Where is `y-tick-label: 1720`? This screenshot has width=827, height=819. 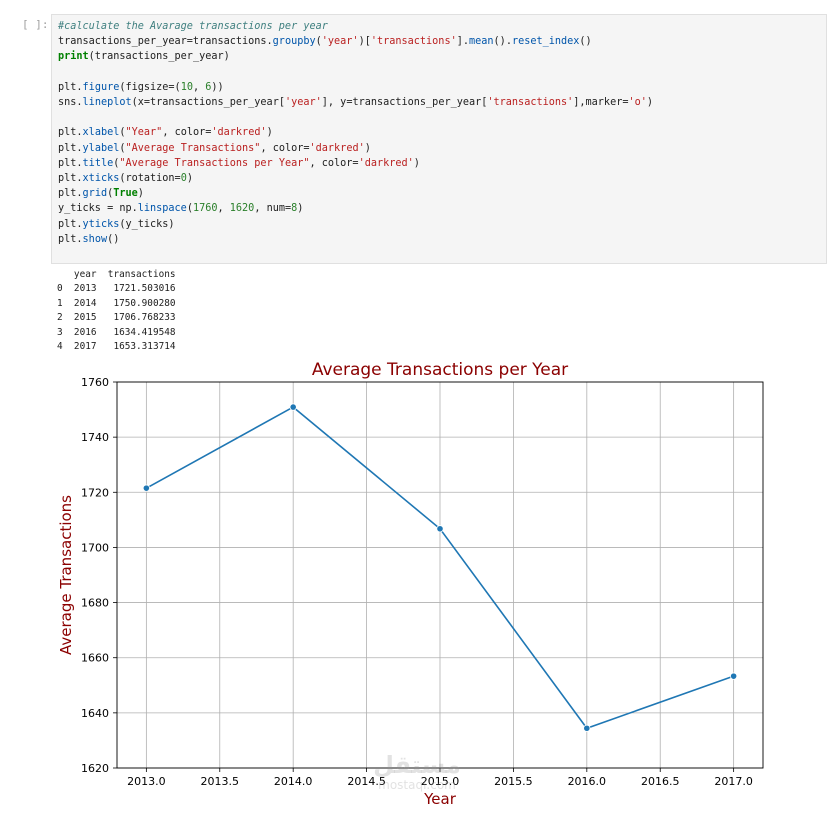
y-tick-label: 1720 is located at coordinates (95, 492).